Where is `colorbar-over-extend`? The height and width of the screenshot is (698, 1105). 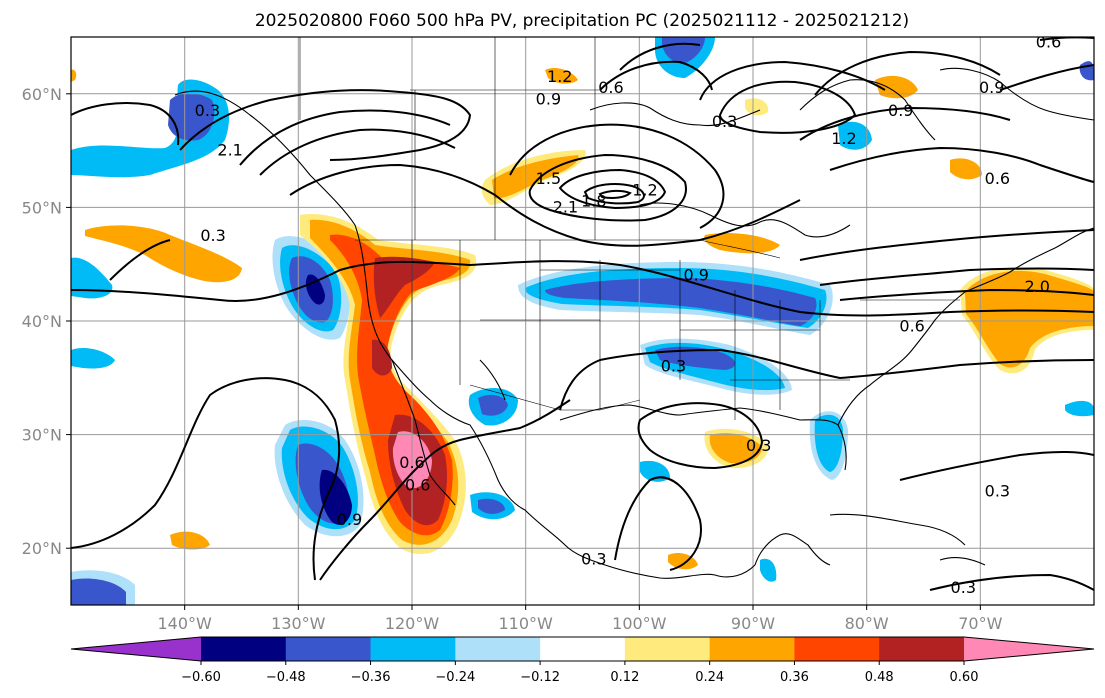
colorbar-over-extend is located at coordinates (1029, 649).